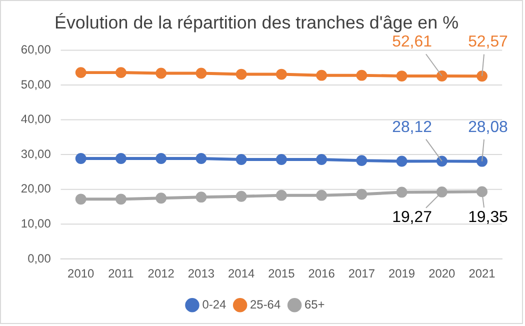  I want to click on x-tick-label: 2013, so click(201, 273).